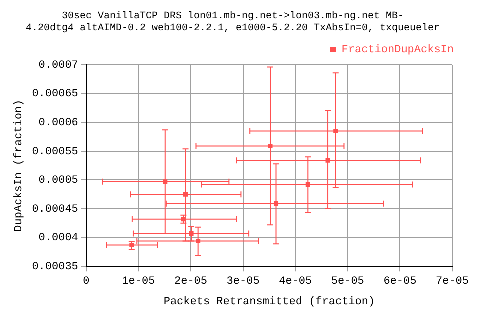 This screenshot has height=320, width=480. What do you see at coordinates (55, 152) in the screenshot?
I see `y-tick-label: 0.00055` at bounding box center [55, 152].